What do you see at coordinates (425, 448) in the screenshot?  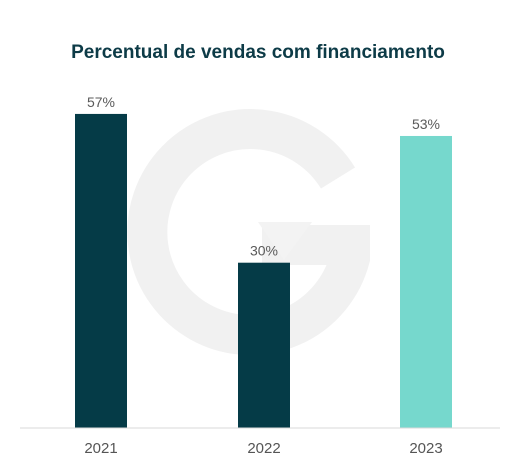 I see `x-tick-label-2023: 2023` at bounding box center [425, 448].